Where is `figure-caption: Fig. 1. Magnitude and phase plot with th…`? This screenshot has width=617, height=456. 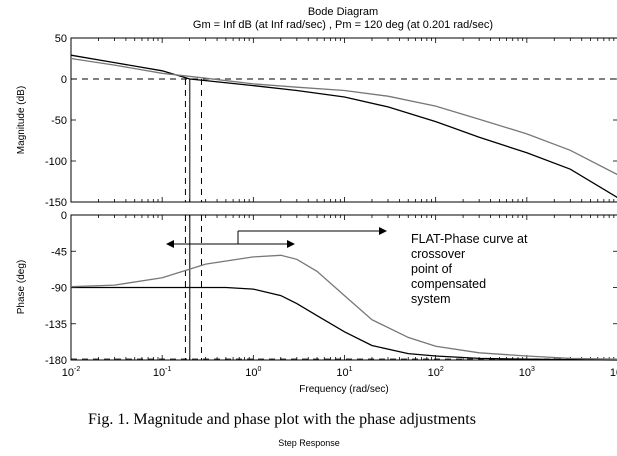
figure-caption: Fig. 1. Magnitude and phase plot with th… is located at coordinates (282, 419).